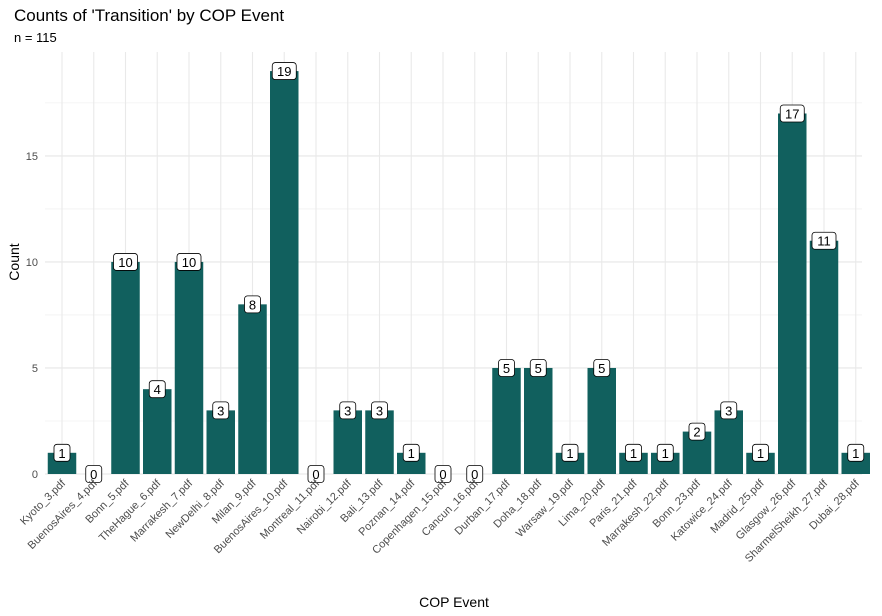 Image resolution: width=882 pixels, height=616 pixels. What do you see at coordinates (32, 263) in the screenshot?
I see `y-tick-label: 10` at bounding box center [32, 263].